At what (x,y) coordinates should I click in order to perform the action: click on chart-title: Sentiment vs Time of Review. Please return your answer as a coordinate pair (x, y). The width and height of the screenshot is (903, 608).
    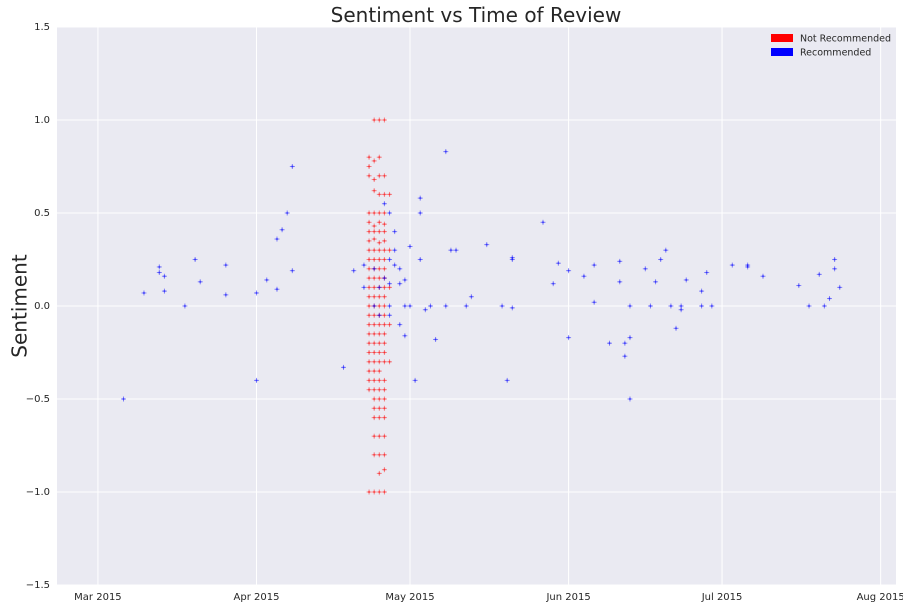
    Looking at the image, I should click on (476, 15).